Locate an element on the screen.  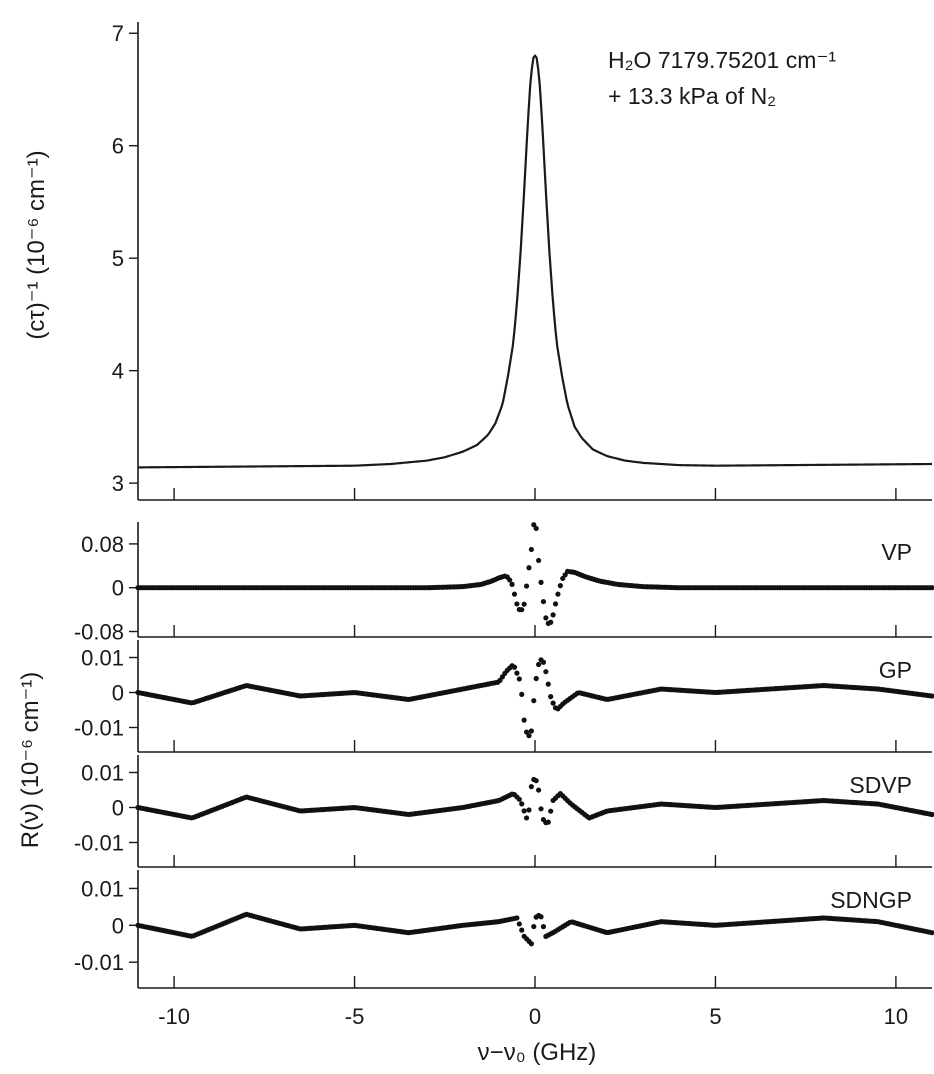
panel-sdngp: 0.01 0 -0.01 SDNGP is located at coordinates (504, 929).